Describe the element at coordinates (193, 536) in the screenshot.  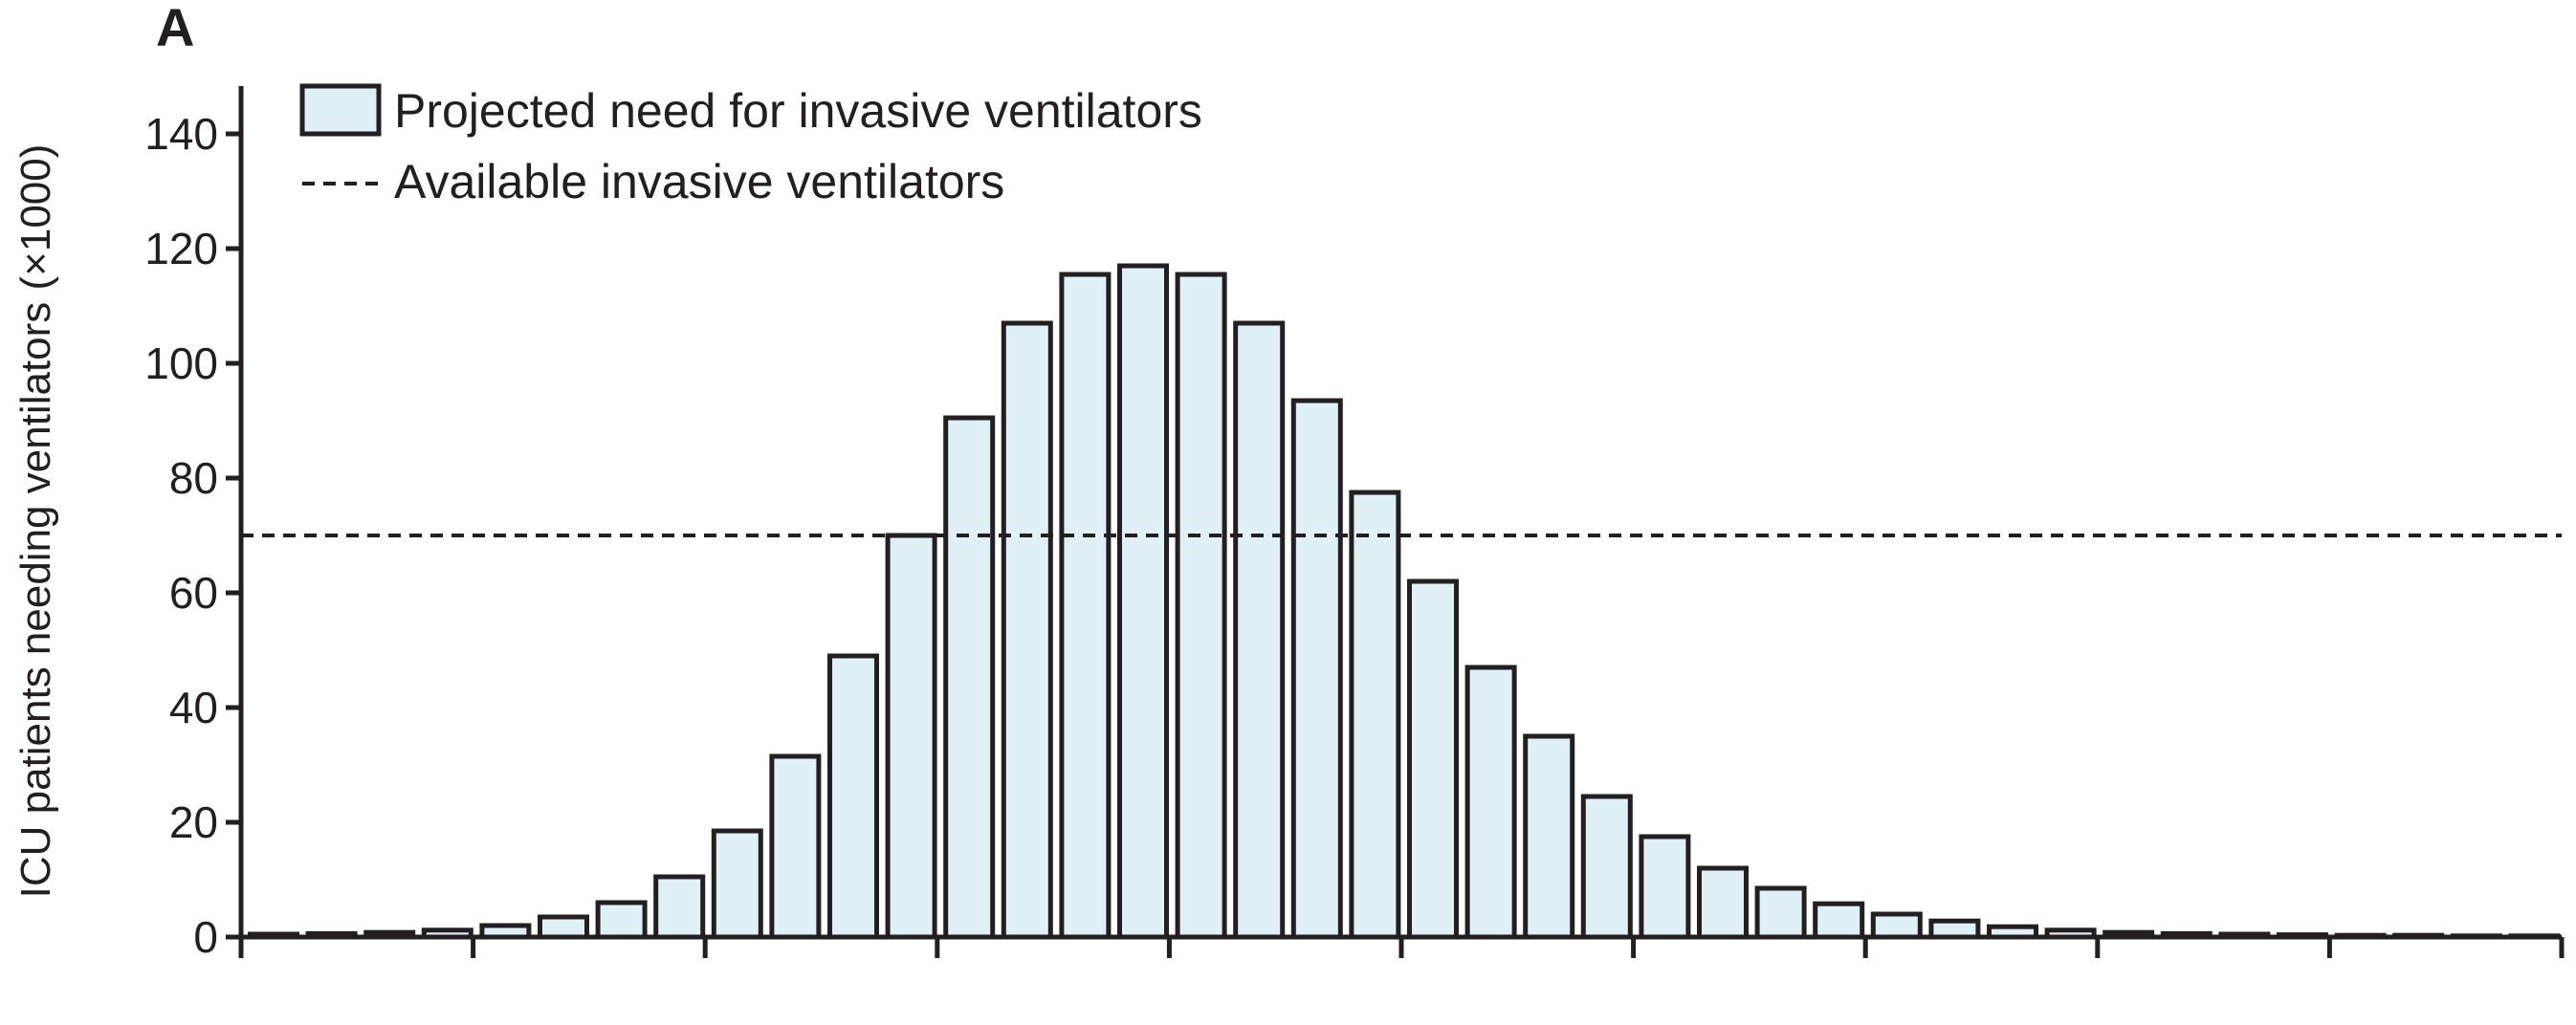
I see `y-ticks: 0 20 40 60 80 100 120 140` at that location.